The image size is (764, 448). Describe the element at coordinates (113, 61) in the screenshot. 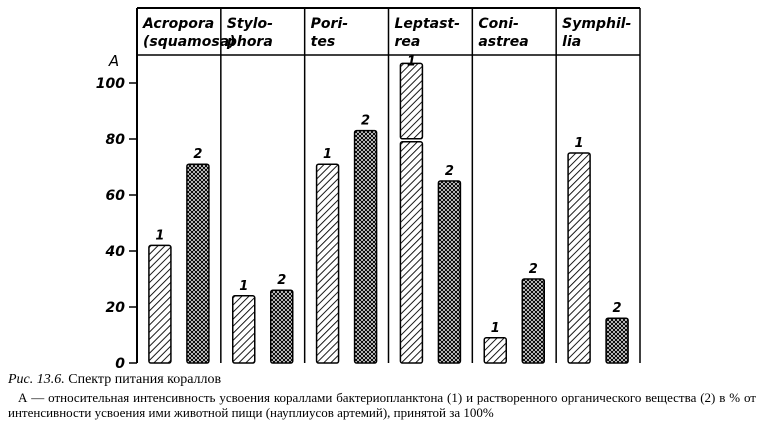

I see `y-axis-label: A` at that location.